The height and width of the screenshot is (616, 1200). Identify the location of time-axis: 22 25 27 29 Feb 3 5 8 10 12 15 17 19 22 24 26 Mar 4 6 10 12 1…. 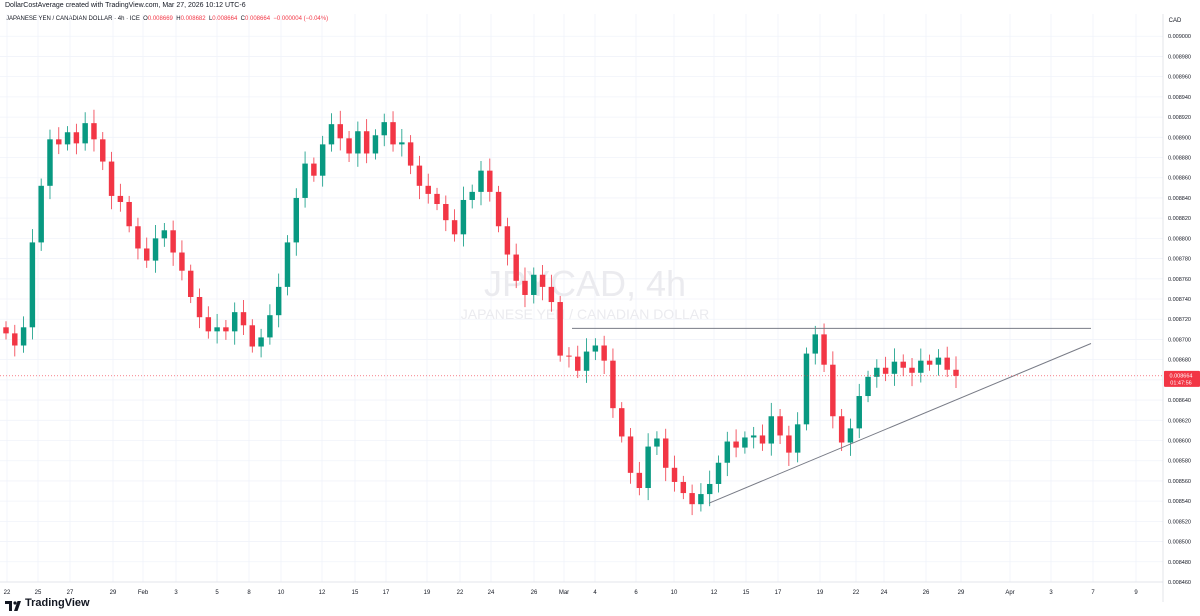
(581, 588).